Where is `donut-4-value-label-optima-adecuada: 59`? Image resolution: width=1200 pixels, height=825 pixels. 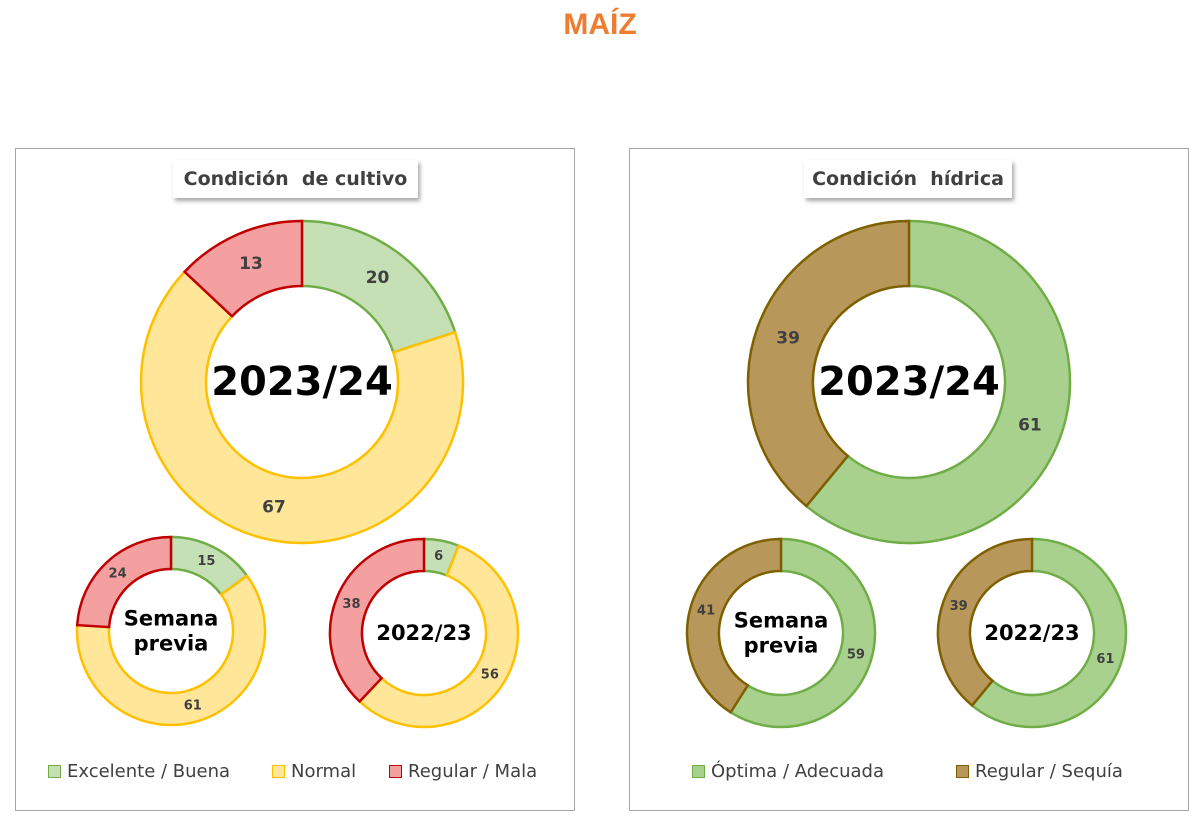
donut-4-value-label-optima-adecuada: 59 is located at coordinates (856, 654).